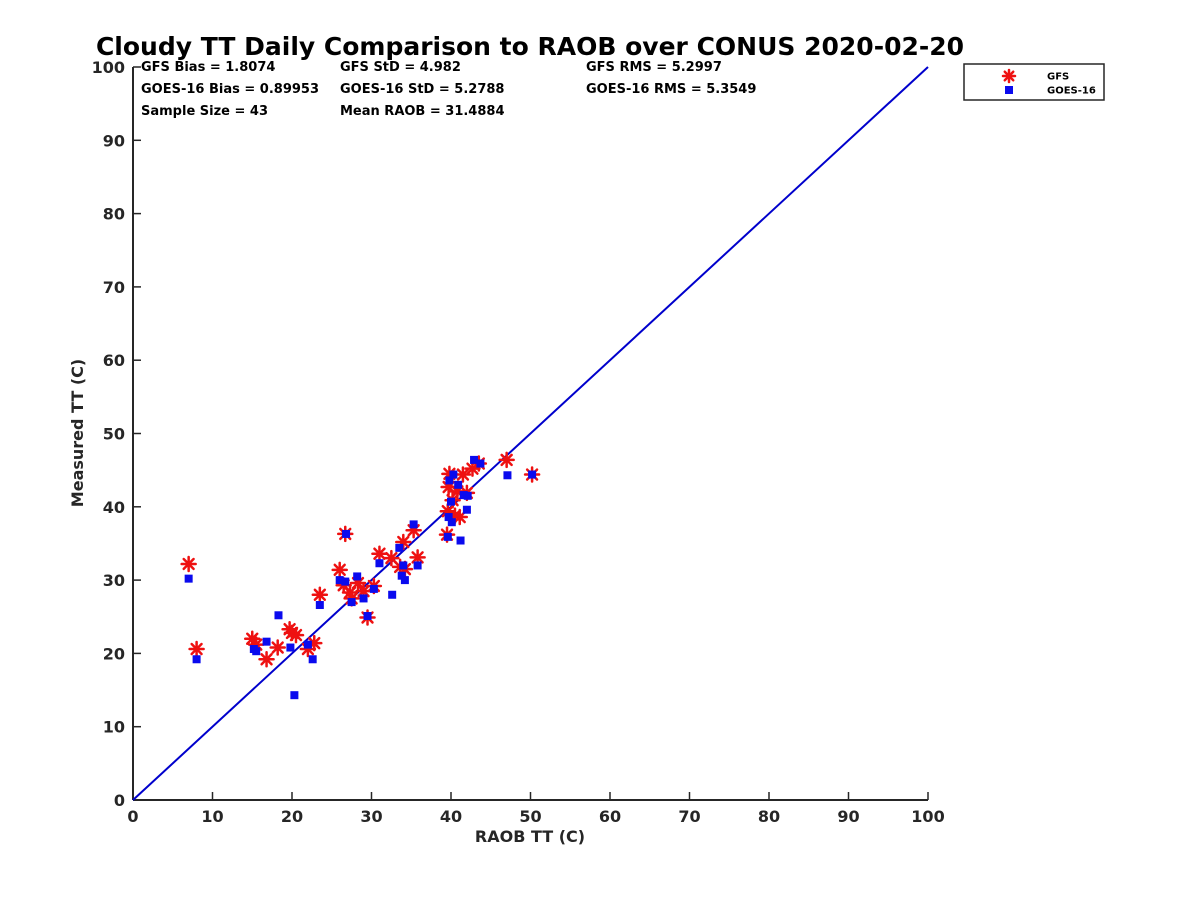  What do you see at coordinates (848, 816) in the screenshot?
I see `x-tick-label: 90` at bounding box center [848, 816].